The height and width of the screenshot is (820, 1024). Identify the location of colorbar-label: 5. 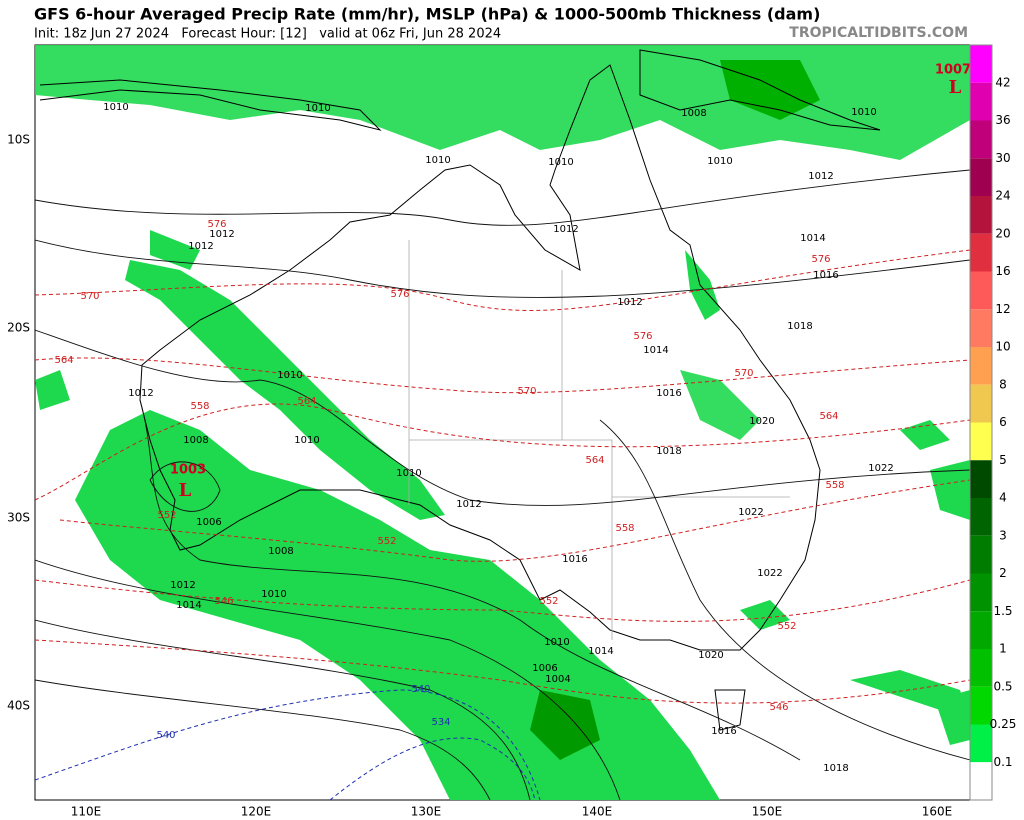
(1003, 460).